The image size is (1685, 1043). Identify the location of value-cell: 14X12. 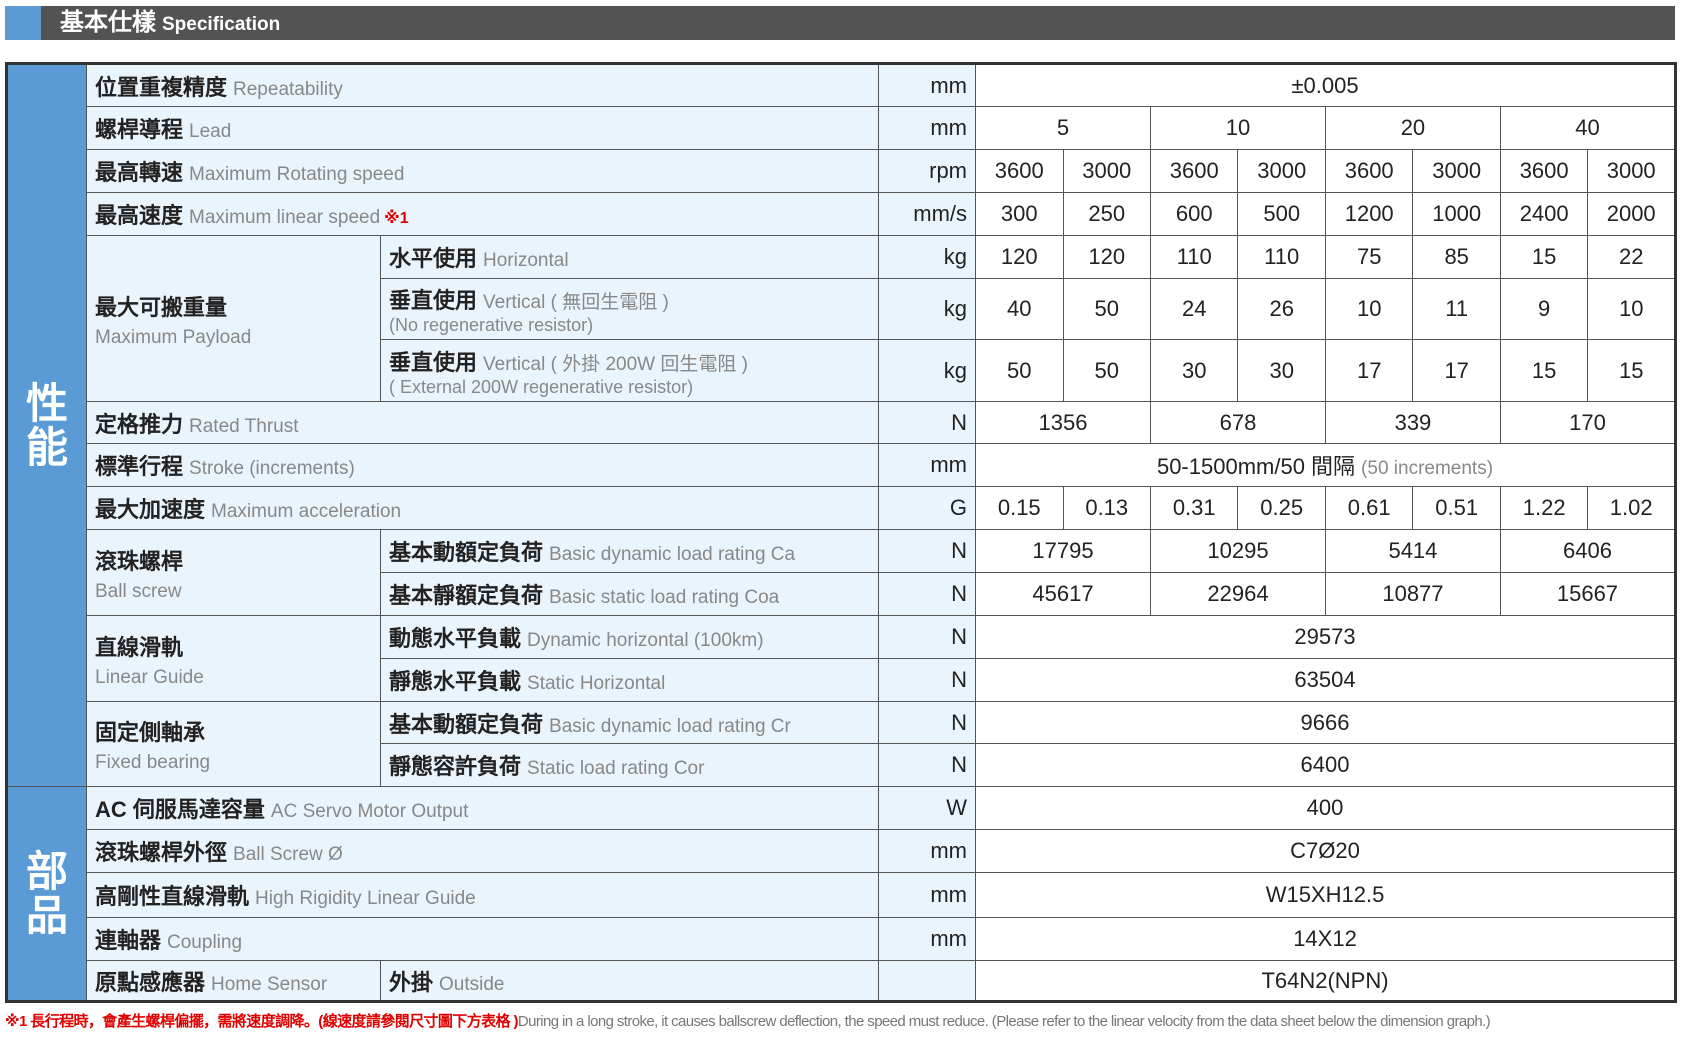
(1325, 939).